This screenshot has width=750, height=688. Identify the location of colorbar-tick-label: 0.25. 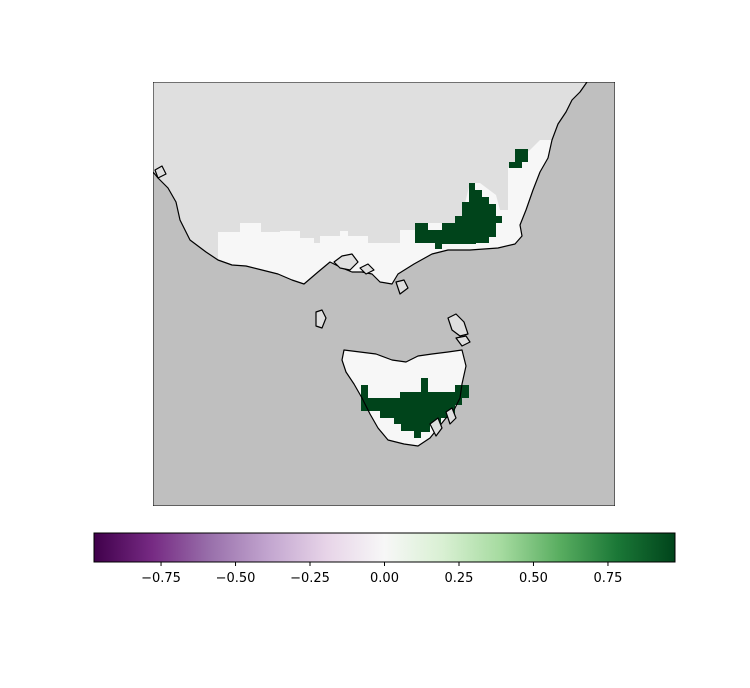
(459, 578).